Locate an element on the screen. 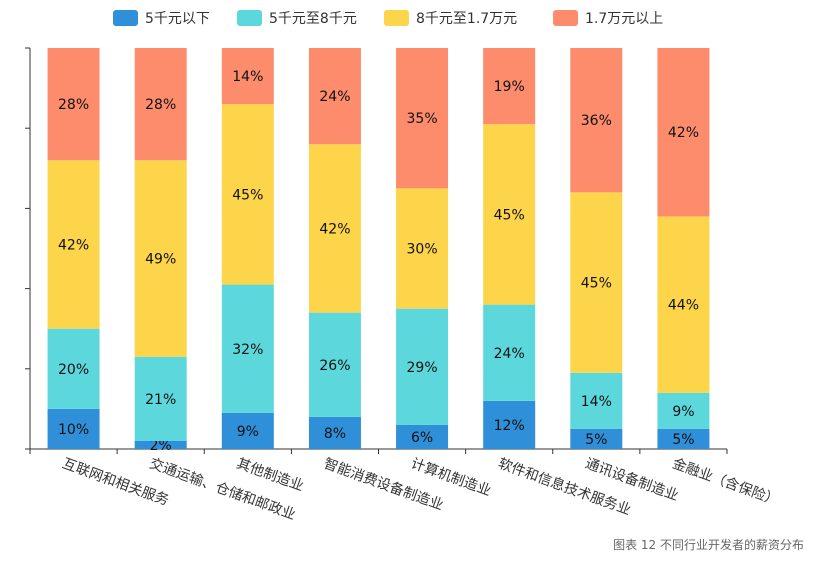  data-label: 26% is located at coordinates (334, 366).